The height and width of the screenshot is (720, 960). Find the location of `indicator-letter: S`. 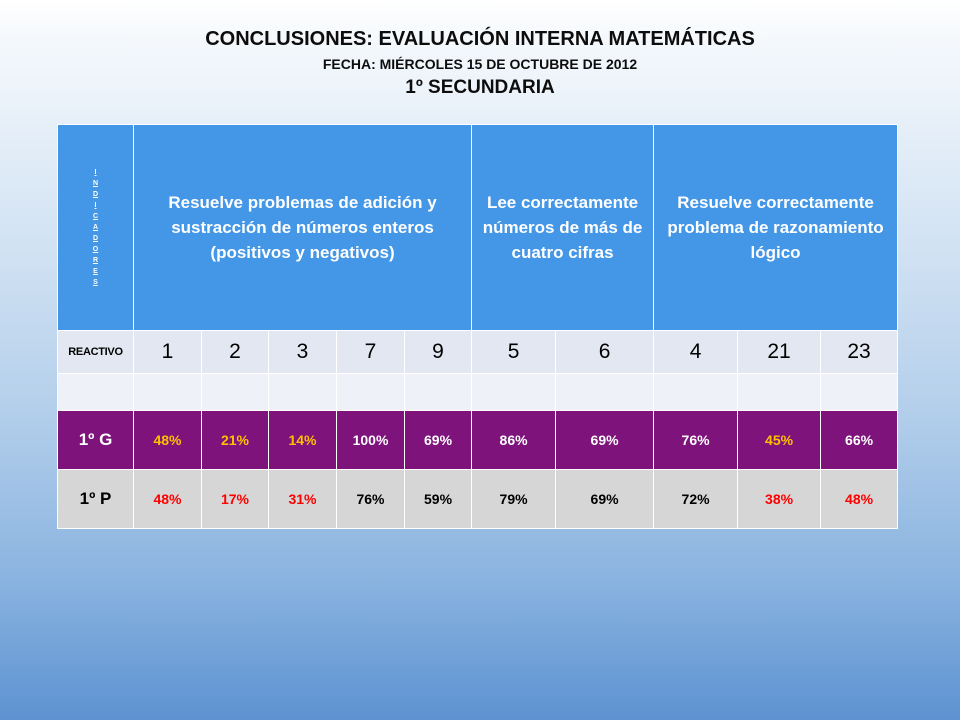

indicator-letter: S is located at coordinates (95, 282).